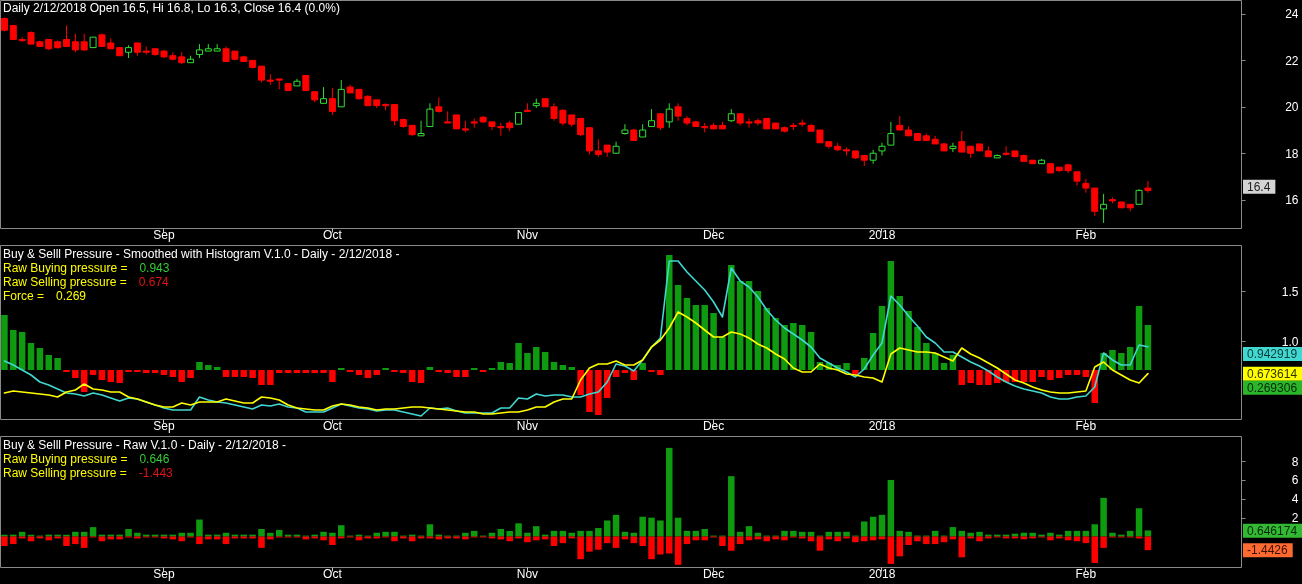 Image resolution: width=1302 pixels, height=584 pixels. What do you see at coordinates (1295, 518) in the screenshot?
I see `y-tick-label: 2` at bounding box center [1295, 518].